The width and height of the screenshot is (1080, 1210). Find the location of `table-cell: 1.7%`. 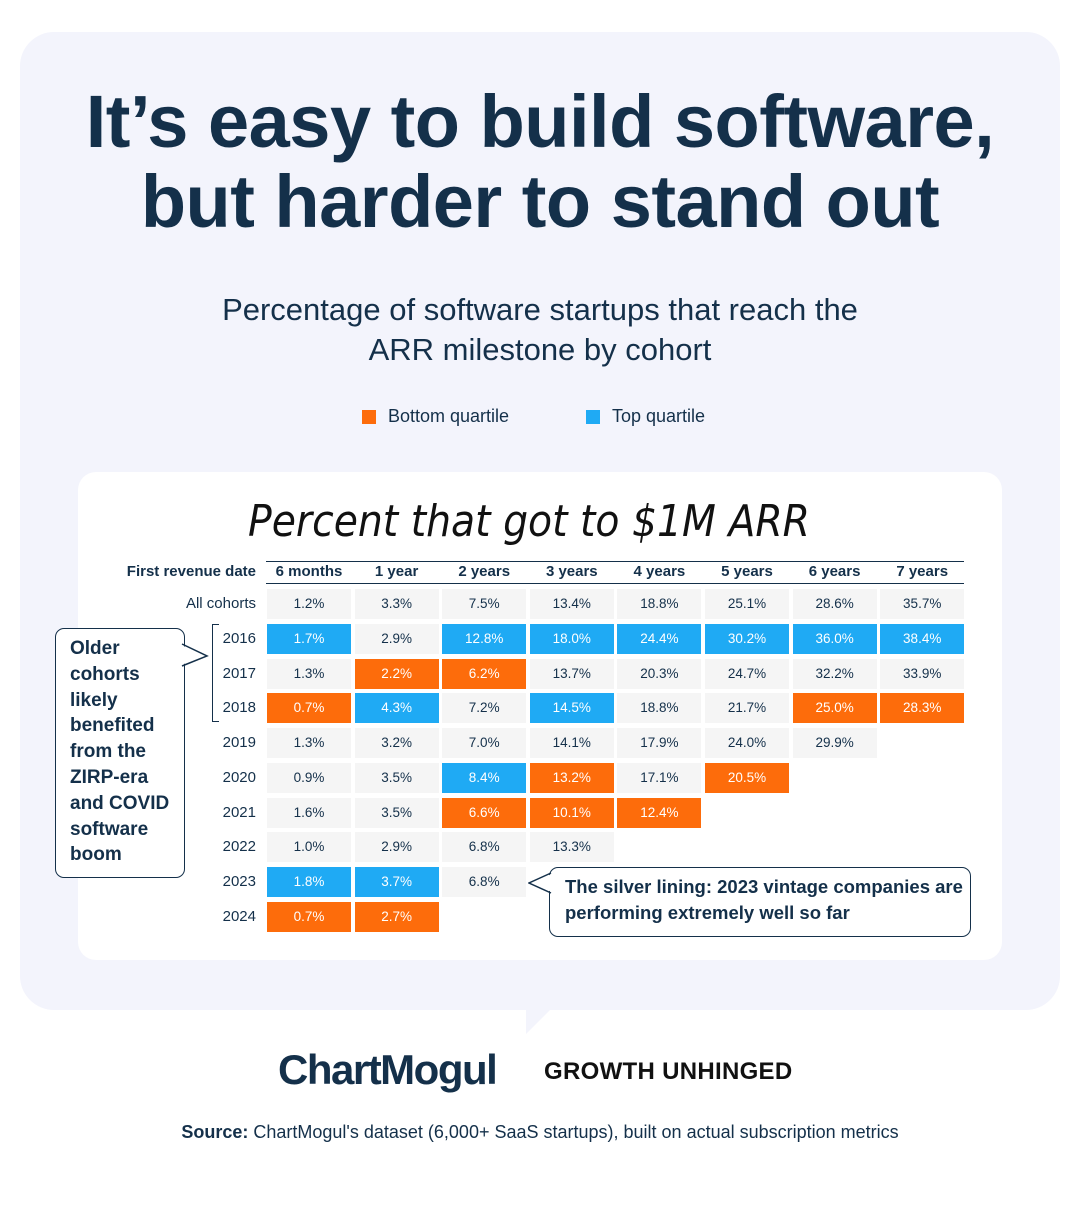

table-cell: 1.7% is located at coordinates (309, 638).